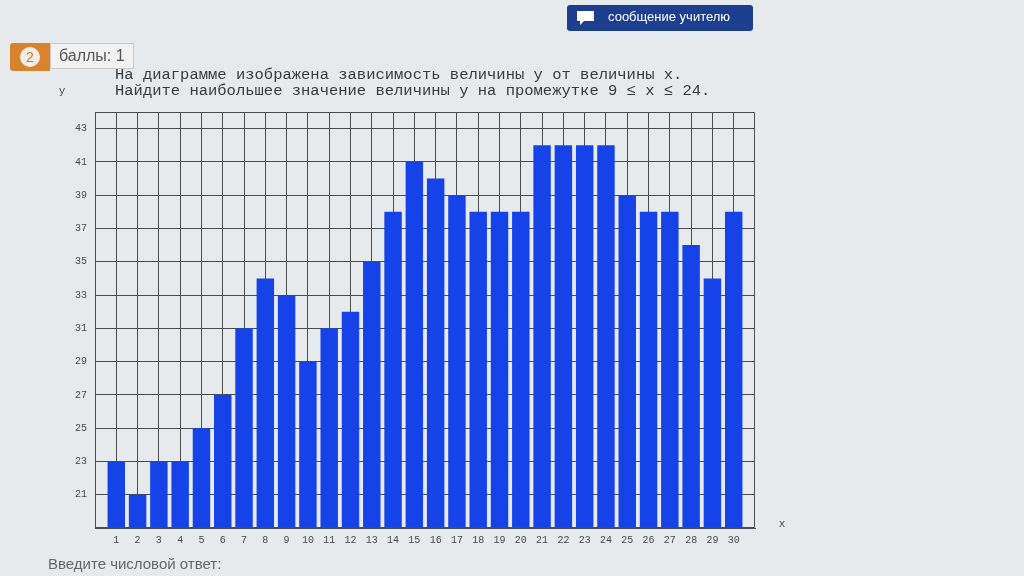 This screenshot has width=1024, height=576. What do you see at coordinates (307, 540) in the screenshot?
I see `x-tick-label: 10` at bounding box center [307, 540].